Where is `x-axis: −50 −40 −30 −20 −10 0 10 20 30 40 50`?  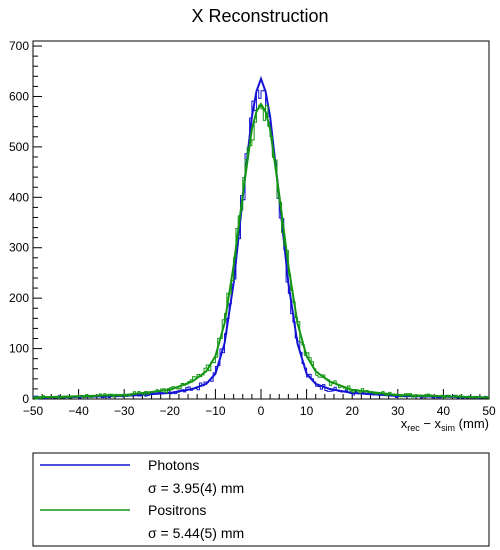
x-axis: −50 −40 −30 −20 −10 0 10 20 30 40 50 is located at coordinates (259, 403).